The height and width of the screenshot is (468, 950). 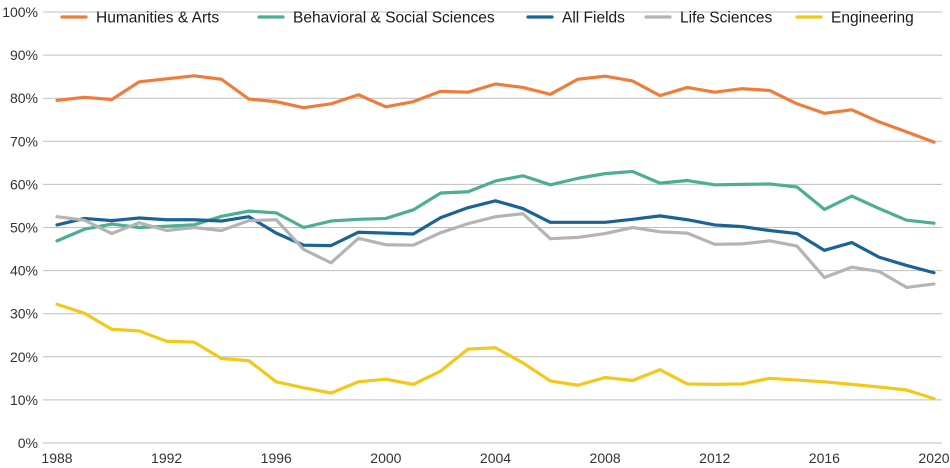 I want to click on legend-label-life-sciences: Life Sciences, so click(x=726, y=18).